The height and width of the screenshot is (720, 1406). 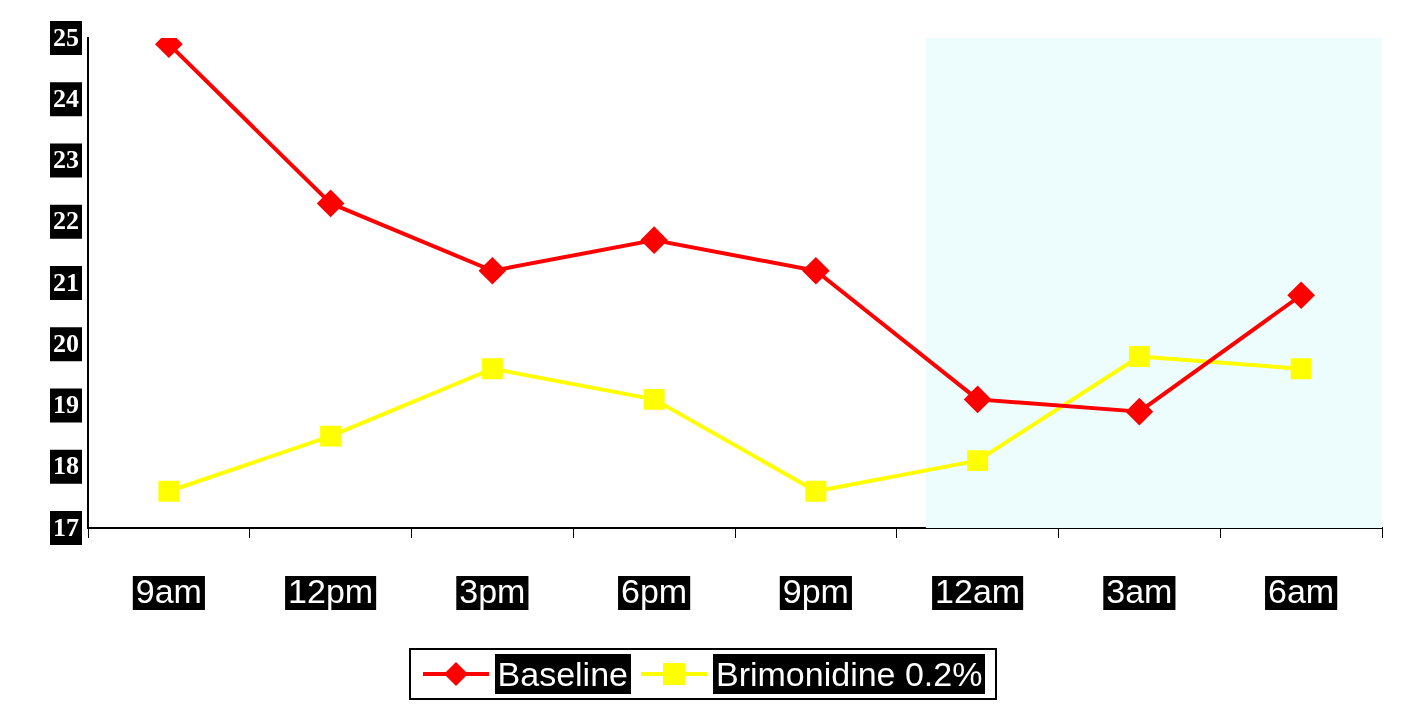 What do you see at coordinates (66, 466) in the screenshot?
I see `y-tick-label: 18` at bounding box center [66, 466].